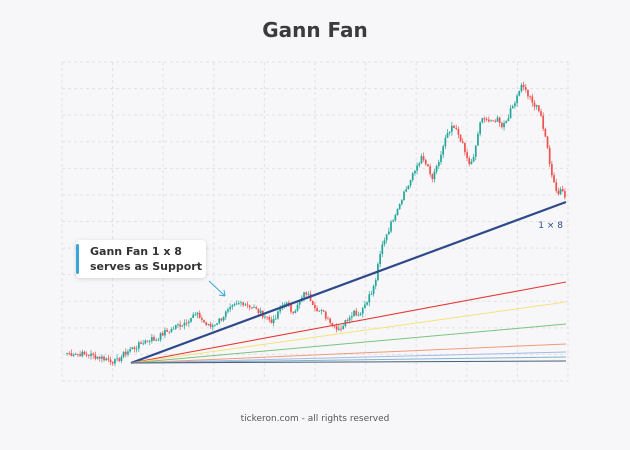 The image size is (630, 450). I want to click on callout-accent-bar, so click(77, 259).